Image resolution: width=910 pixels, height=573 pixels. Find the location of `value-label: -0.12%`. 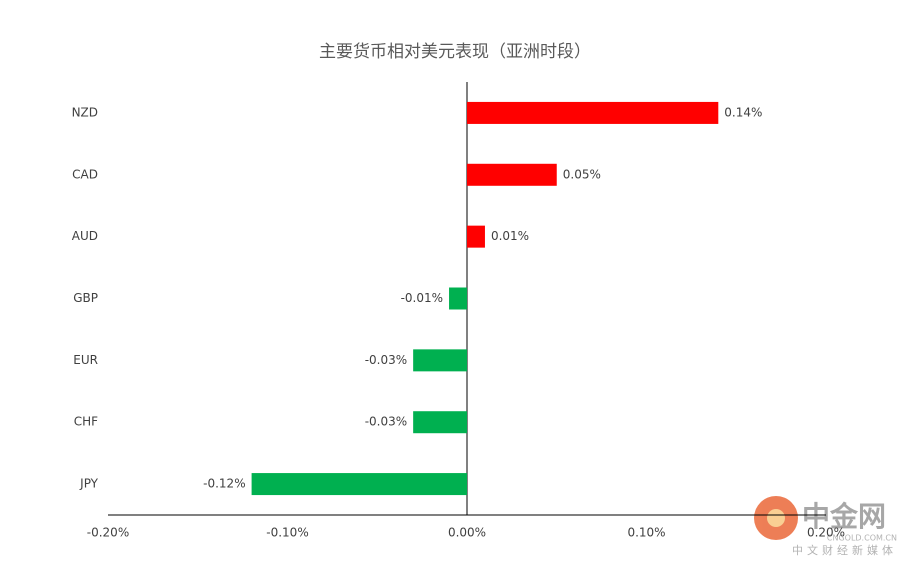

value-label: -0.12% is located at coordinates (224, 484).